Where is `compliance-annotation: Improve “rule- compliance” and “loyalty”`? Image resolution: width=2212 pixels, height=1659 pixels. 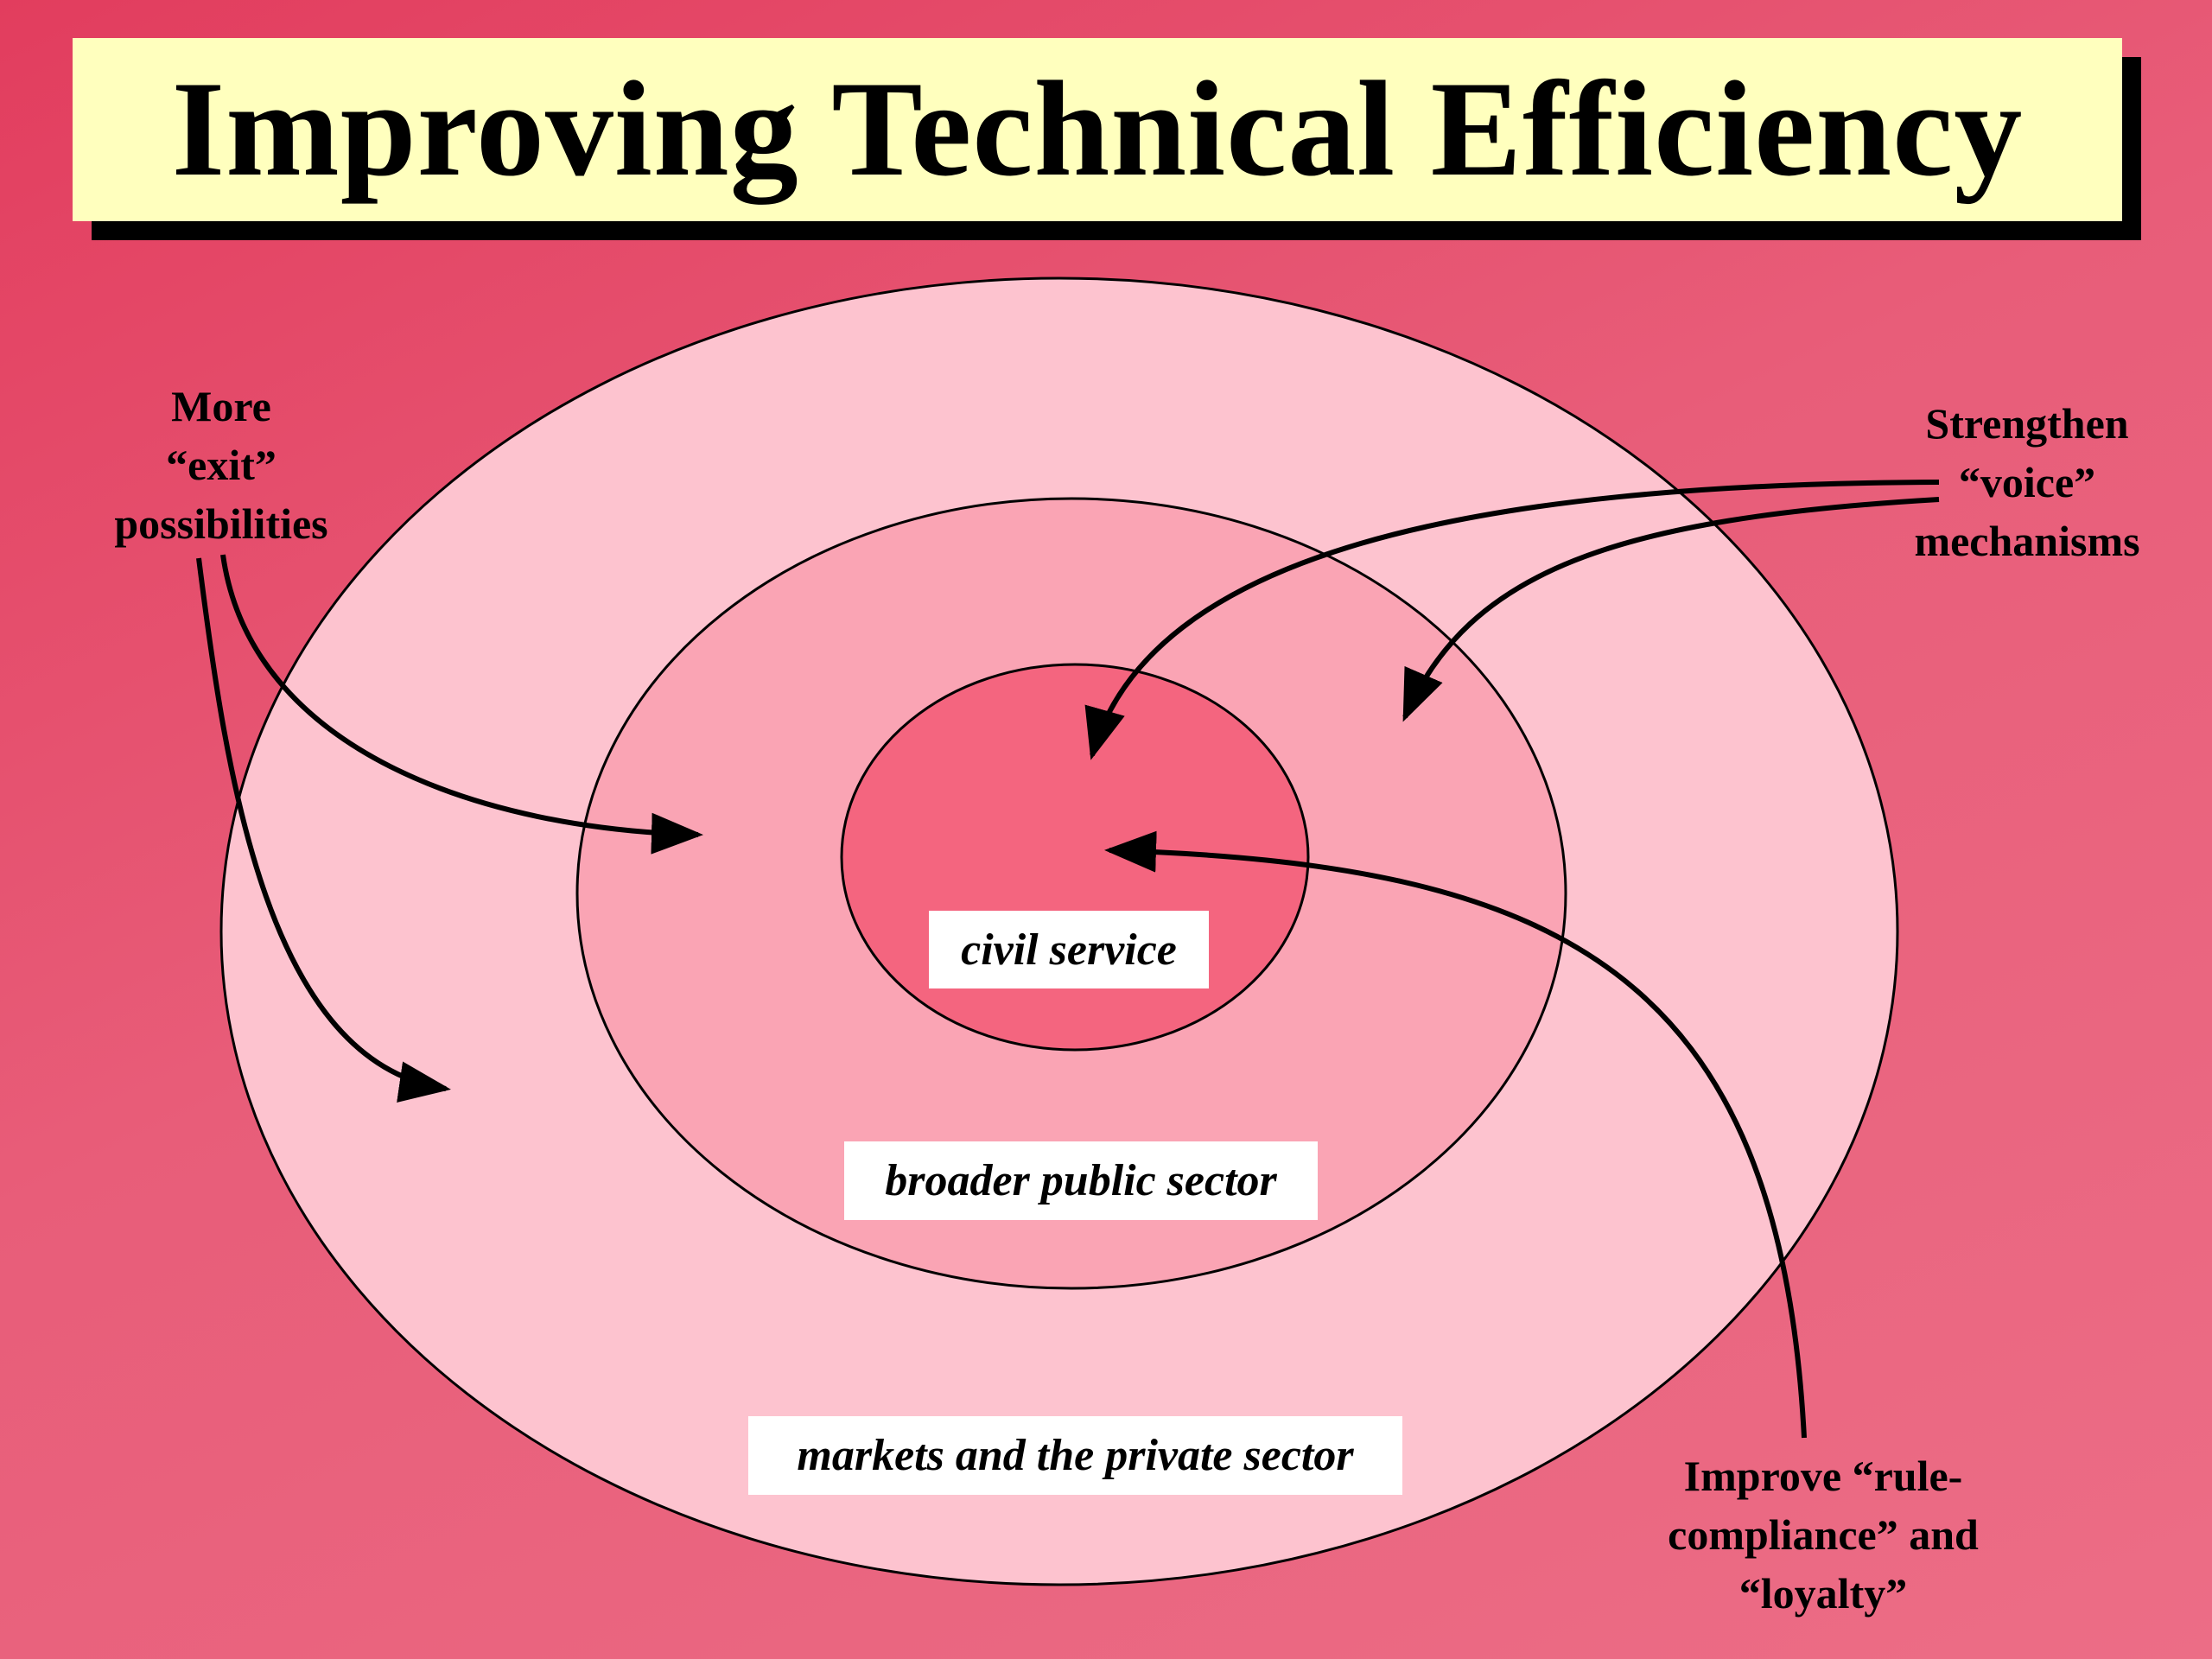 compliance-annotation: Improve “rule- compliance” and “loyalty” is located at coordinates (1823, 1534).